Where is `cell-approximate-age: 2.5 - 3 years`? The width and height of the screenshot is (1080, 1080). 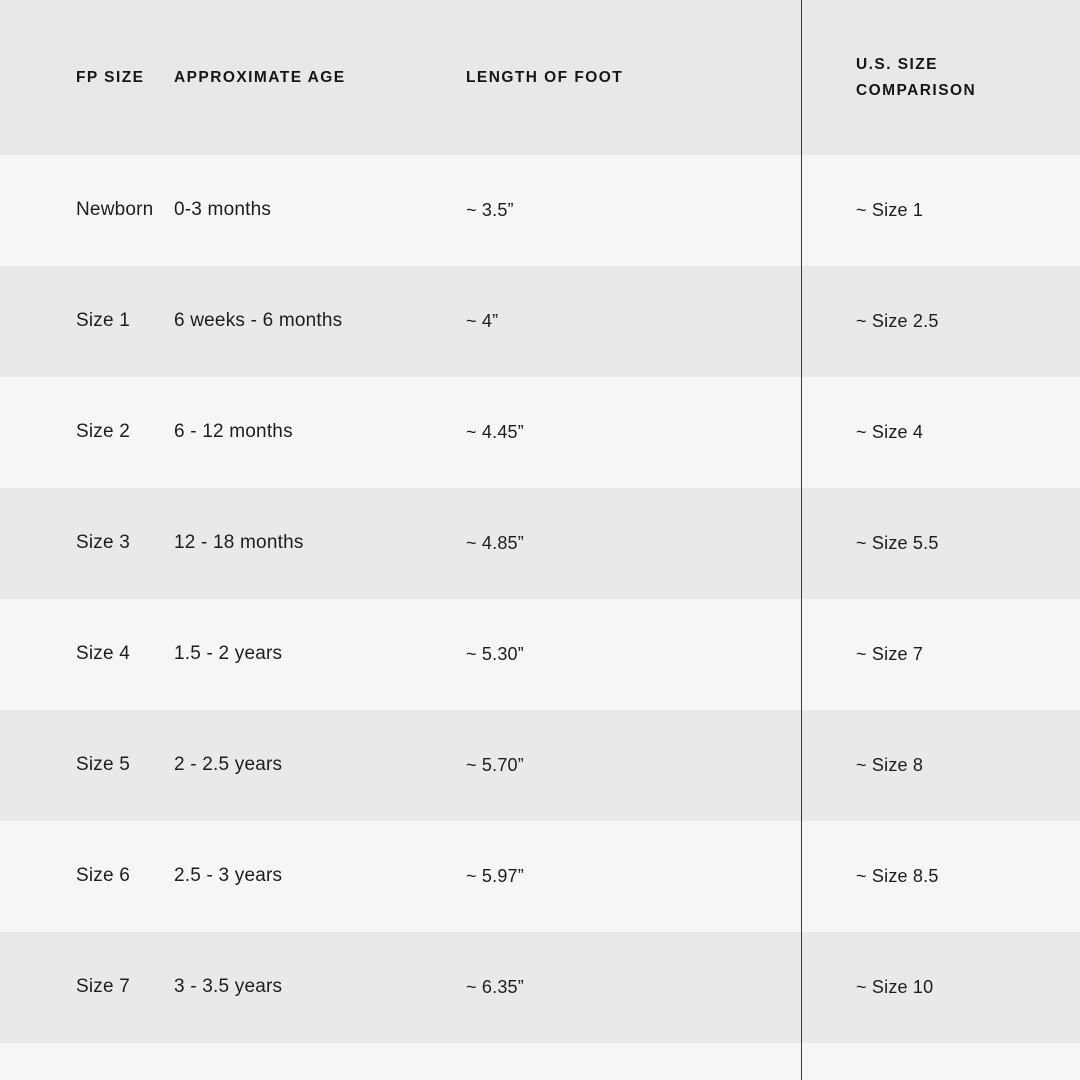
cell-approximate-age: 2.5 - 3 years is located at coordinates (228, 876).